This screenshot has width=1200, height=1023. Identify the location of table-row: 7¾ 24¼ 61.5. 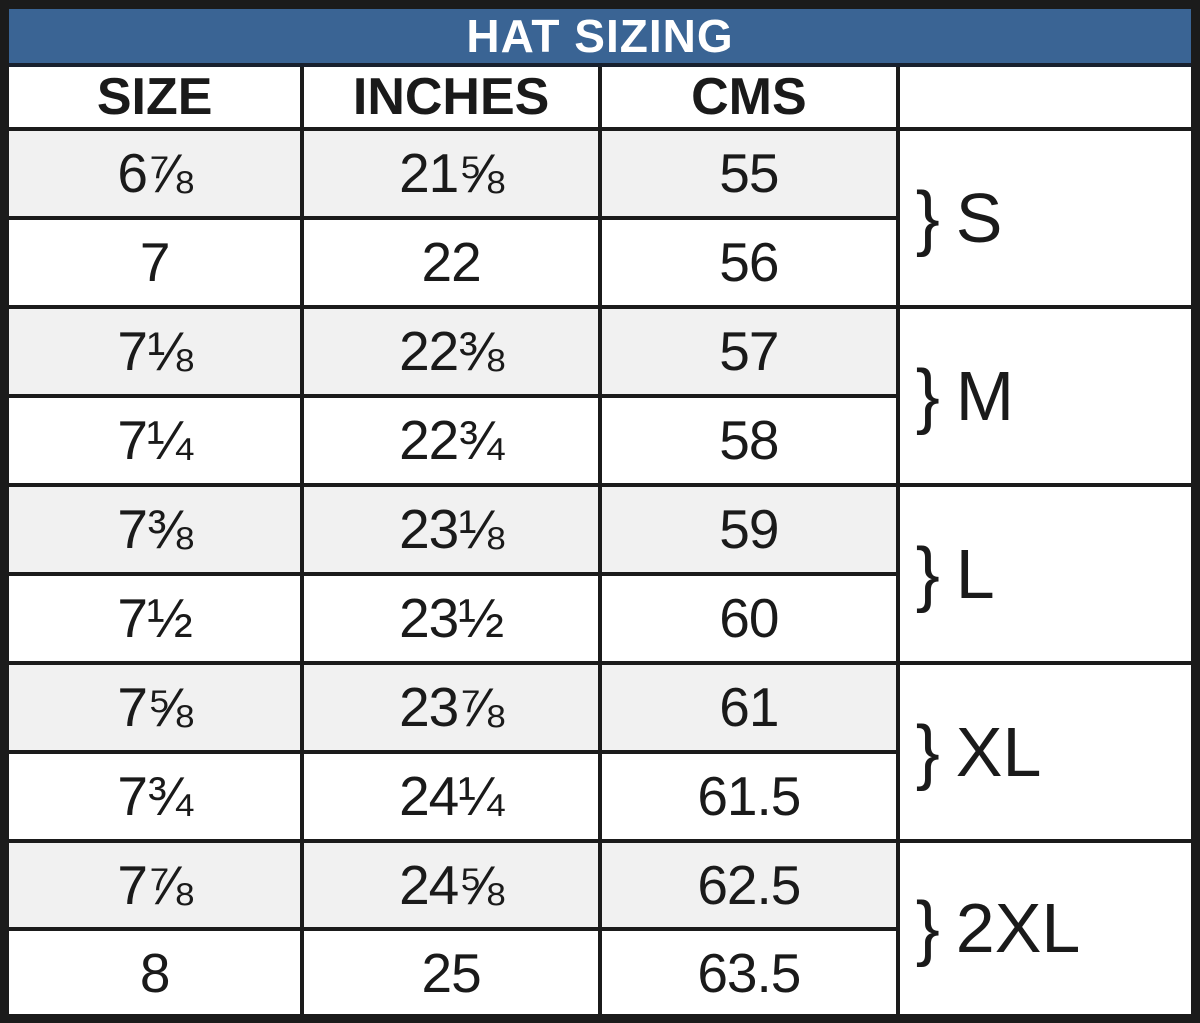
(599, 796).